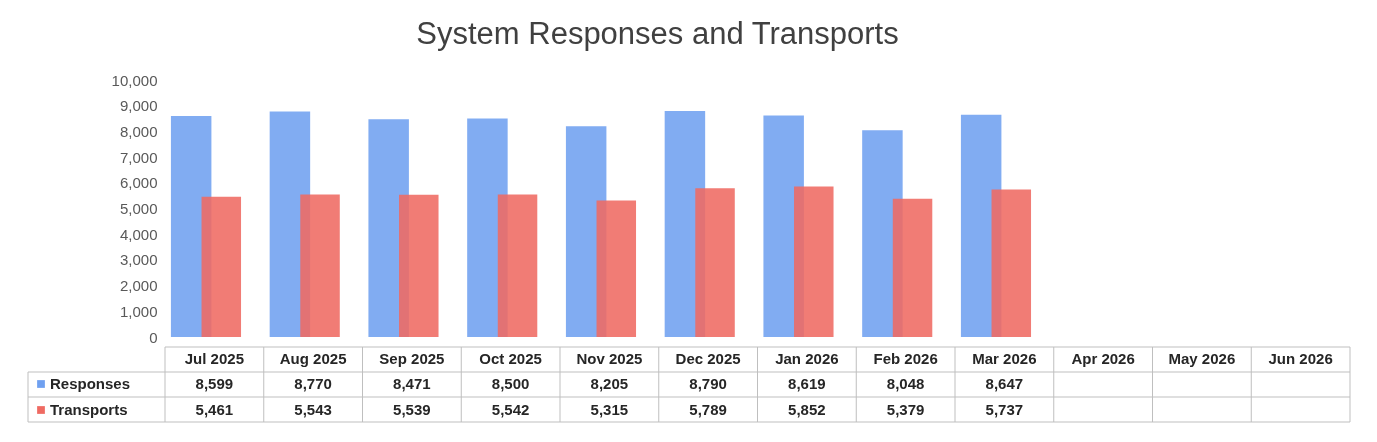 The image size is (1377, 442). What do you see at coordinates (138, 131) in the screenshot?
I see `y-tick-label: 8,000` at bounding box center [138, 131].